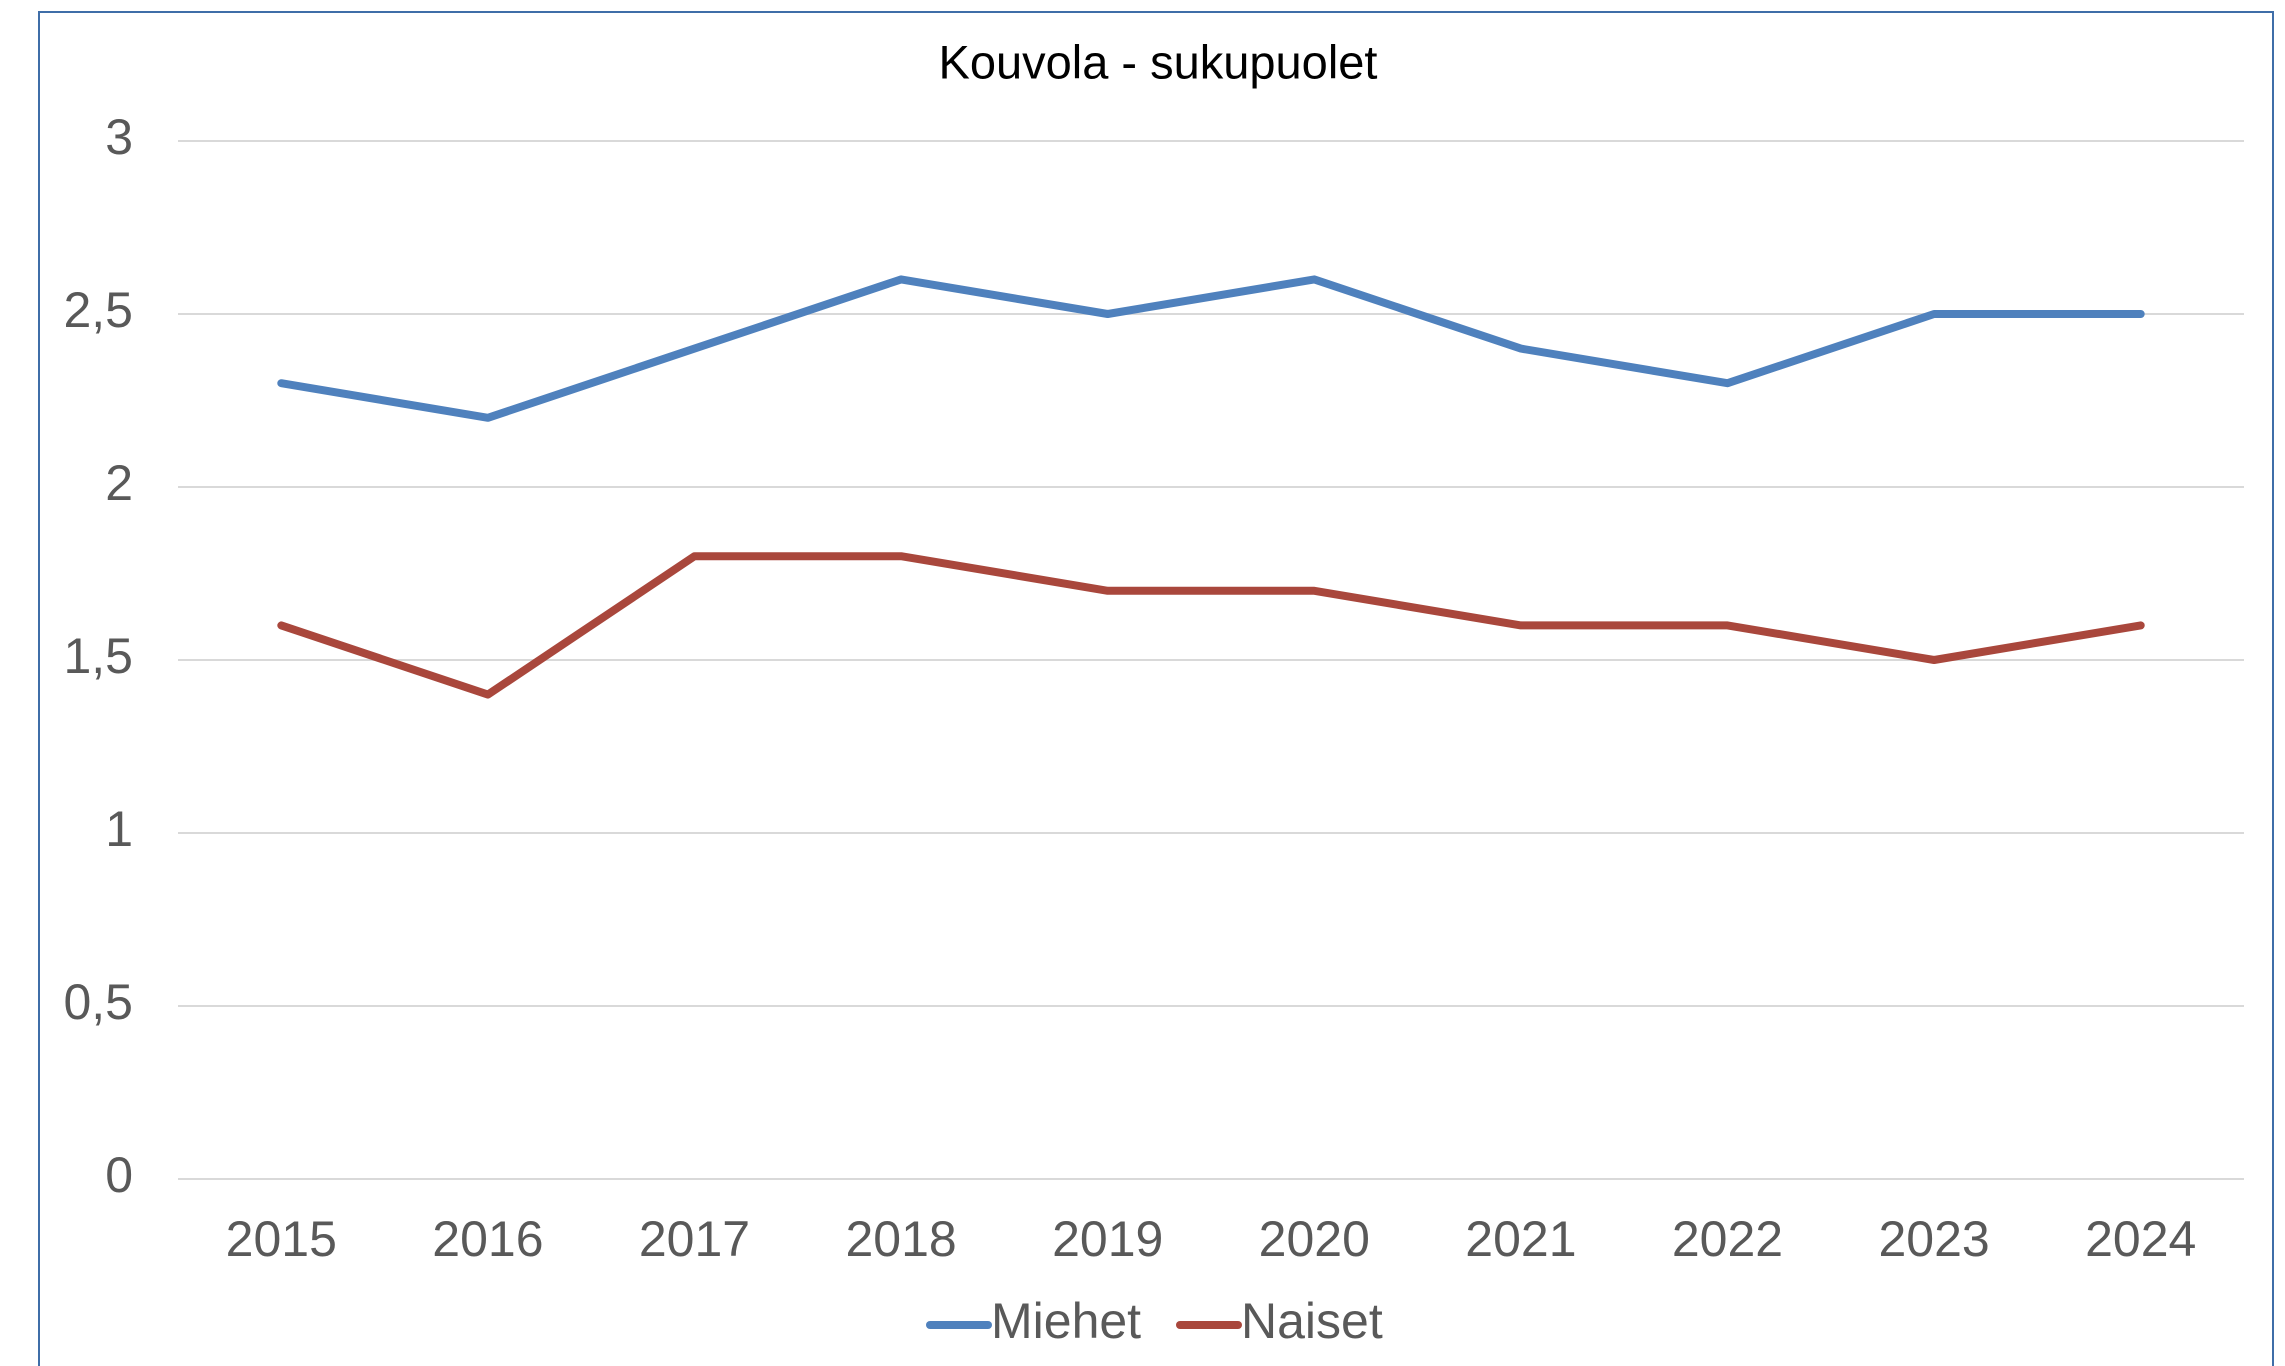  I want to click on legend-label: Naiset, so click(1312, 1321).